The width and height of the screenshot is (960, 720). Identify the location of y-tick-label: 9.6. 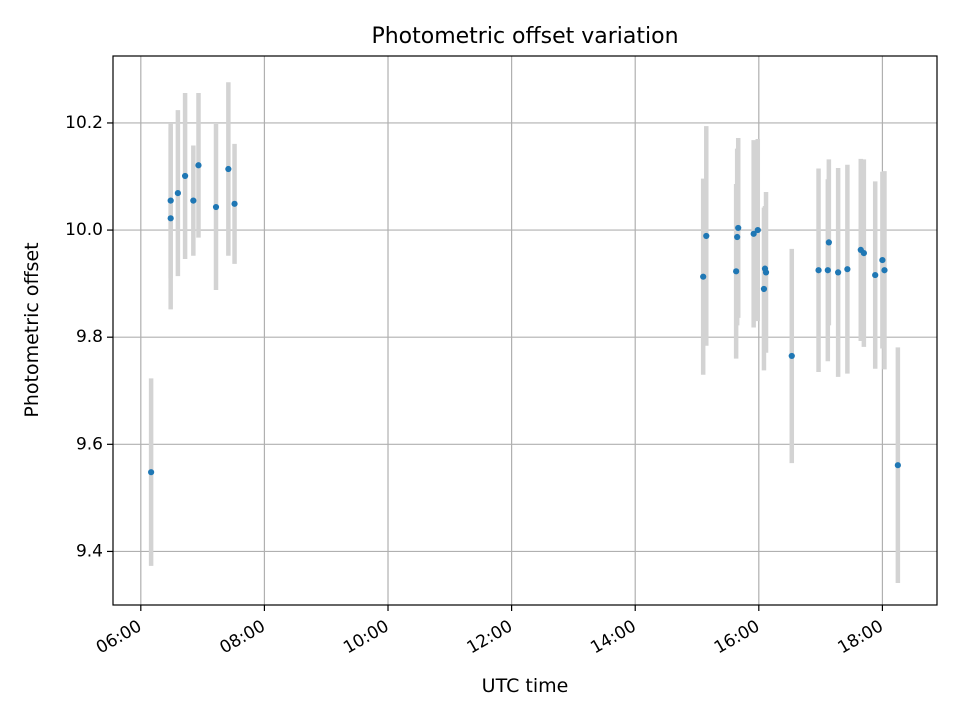
(89, 444).